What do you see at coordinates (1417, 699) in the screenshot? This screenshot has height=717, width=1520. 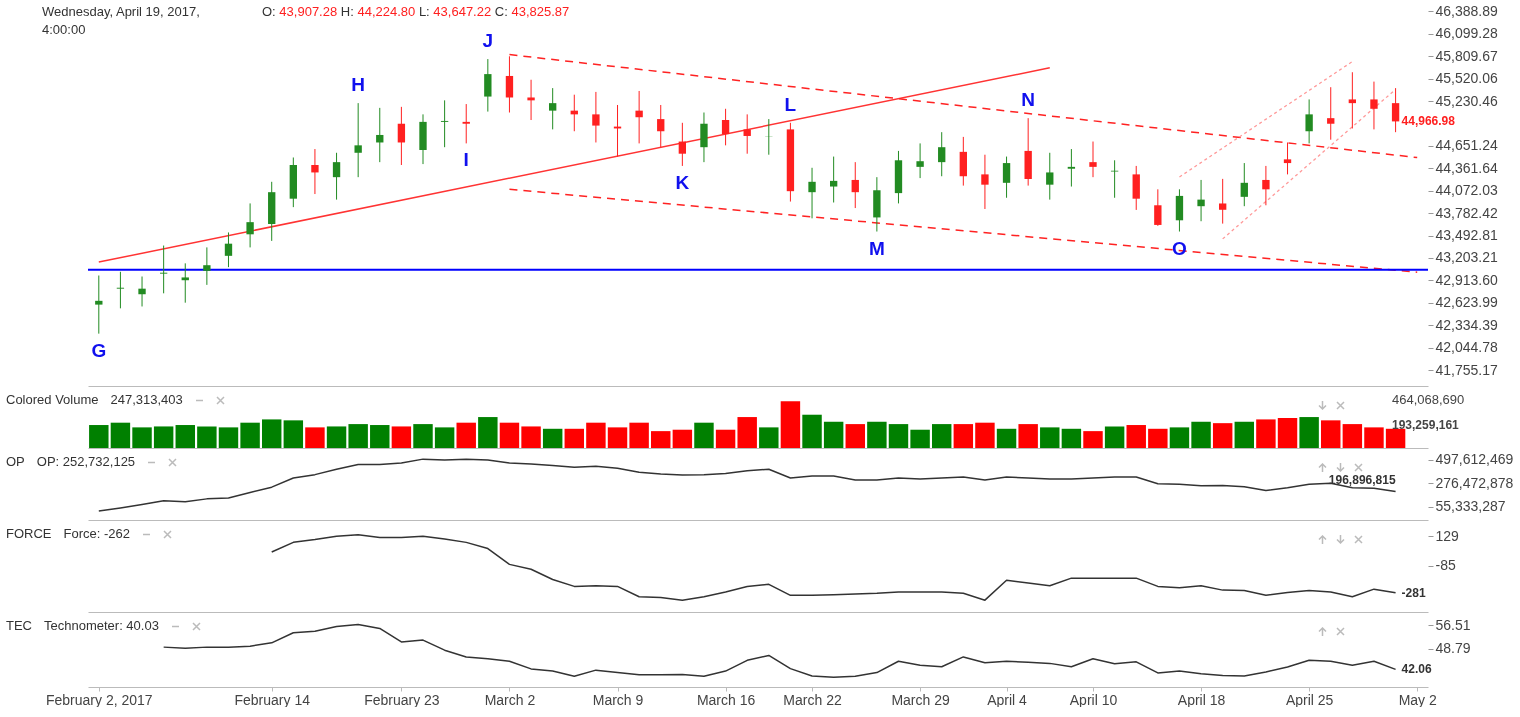 I see `x-tick-label: May 2` at bounding box center [1417, 699].